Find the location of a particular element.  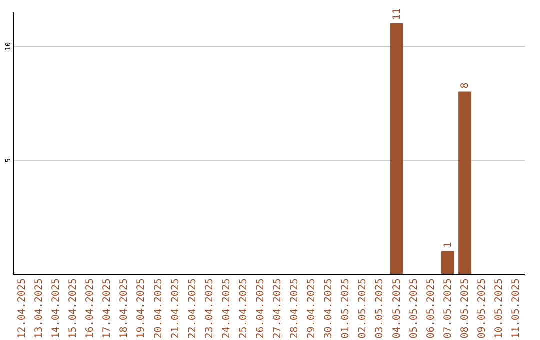

x-tick-label: 20.04.2025 is located at coordinates (158, 308).